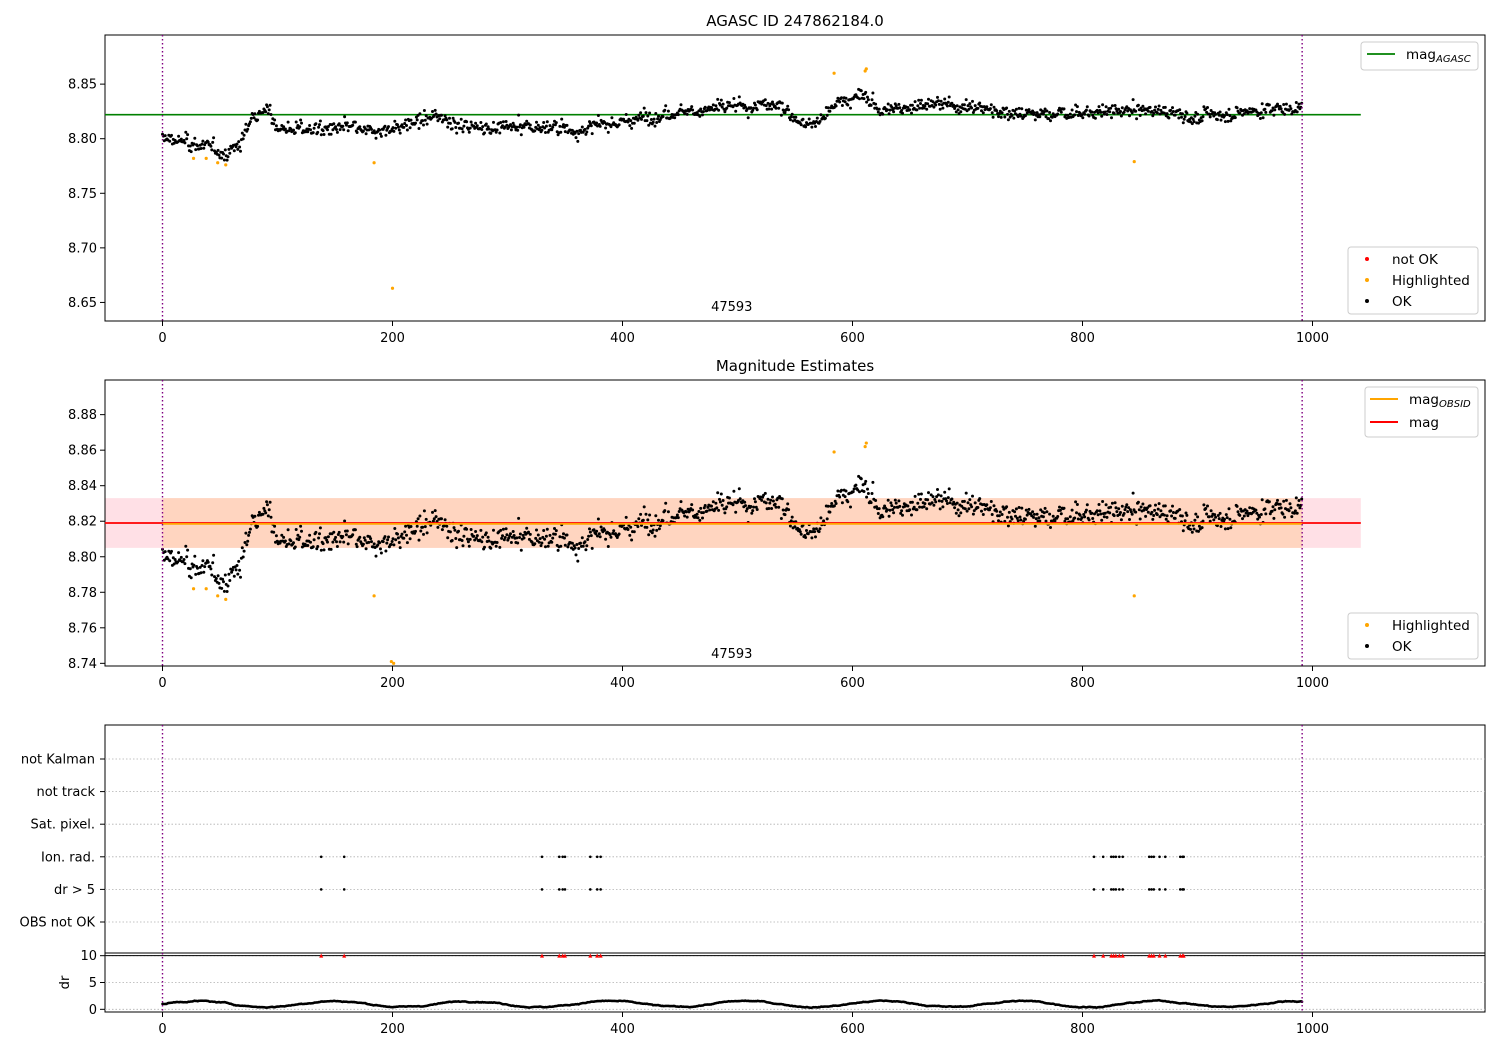 Image resolution: width=1500 pixels, height=1050 pixels. What do you see at coordinates (63, 825) in the screenshot?
I see `flag-category-label: Sat. pixel.` at bounding box center [63, 825].